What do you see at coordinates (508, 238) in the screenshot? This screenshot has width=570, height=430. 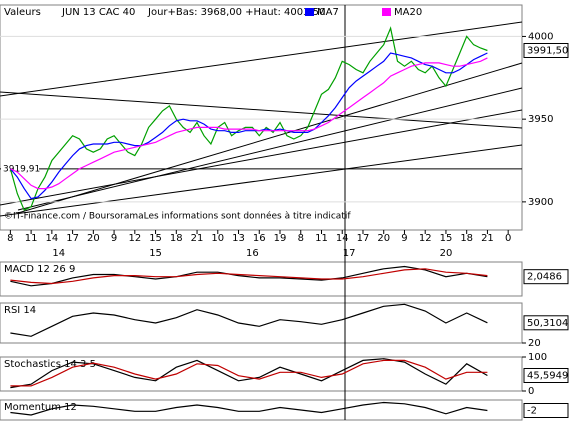 I see `x-tick-label: 0` at bounding box center [508, 238].